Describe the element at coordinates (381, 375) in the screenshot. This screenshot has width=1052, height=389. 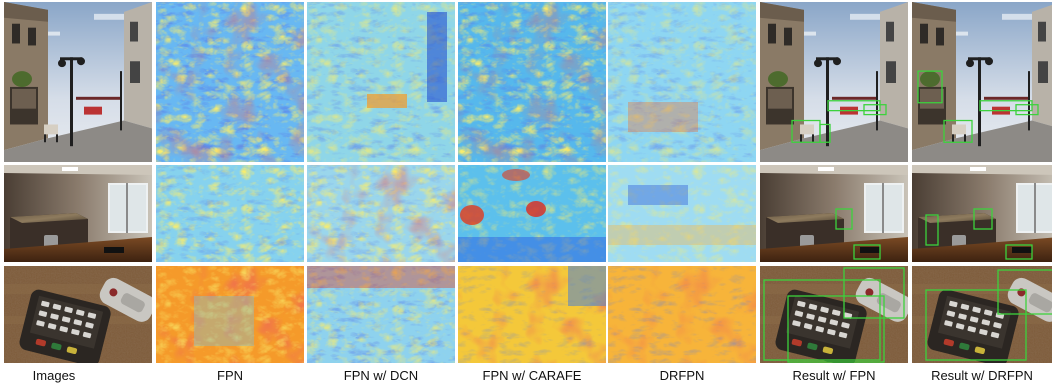
I see `column-label-fpn-dcn: FPN w/ DCN` at that location.